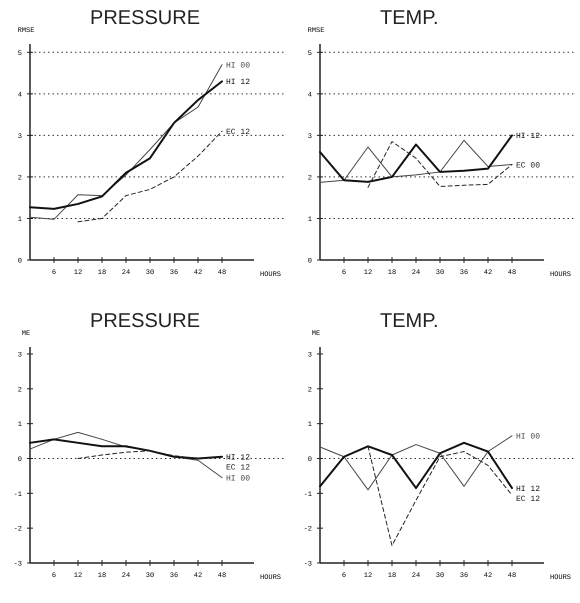 The height and width of the screenshot is (603, 580). I want to click on series-label: EC 00, so click(528, 165).